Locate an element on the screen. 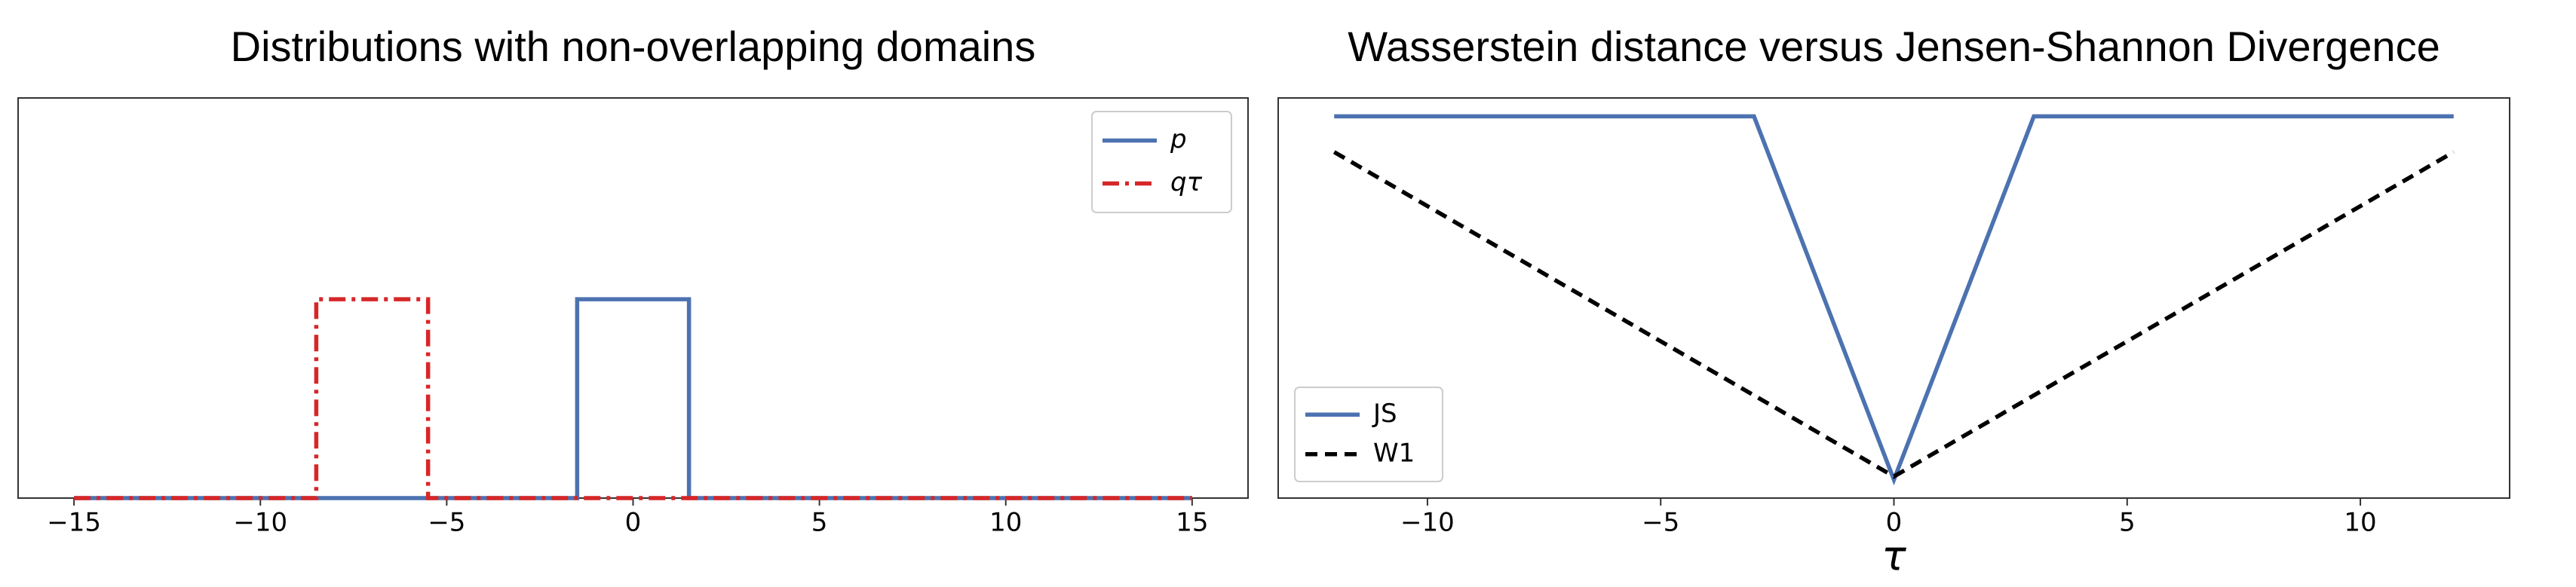 This screenshot has height=587, width=2576. legend-label: JS is located at coordinates (1384, 414).